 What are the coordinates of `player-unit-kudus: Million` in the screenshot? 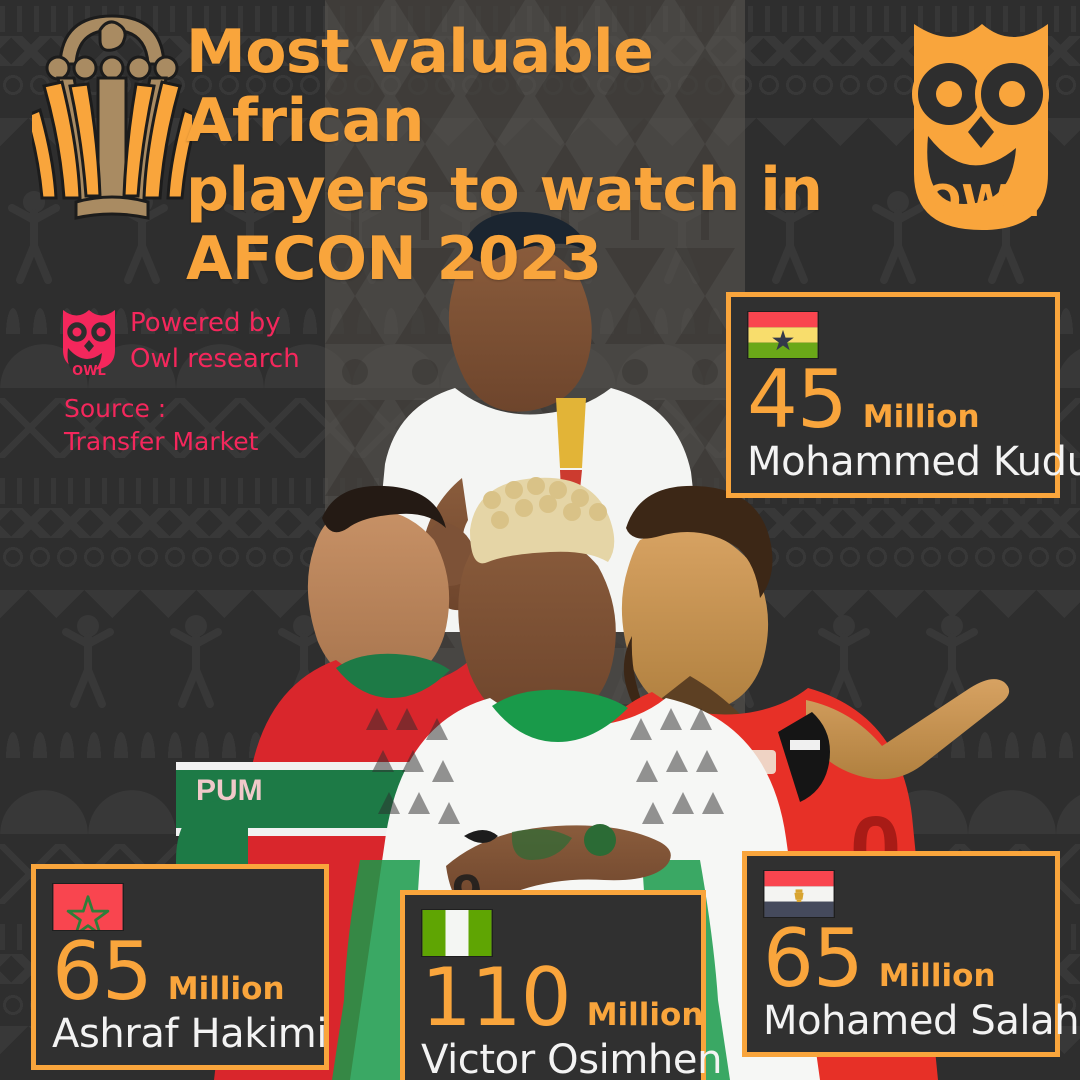 It's located at (921, 417).